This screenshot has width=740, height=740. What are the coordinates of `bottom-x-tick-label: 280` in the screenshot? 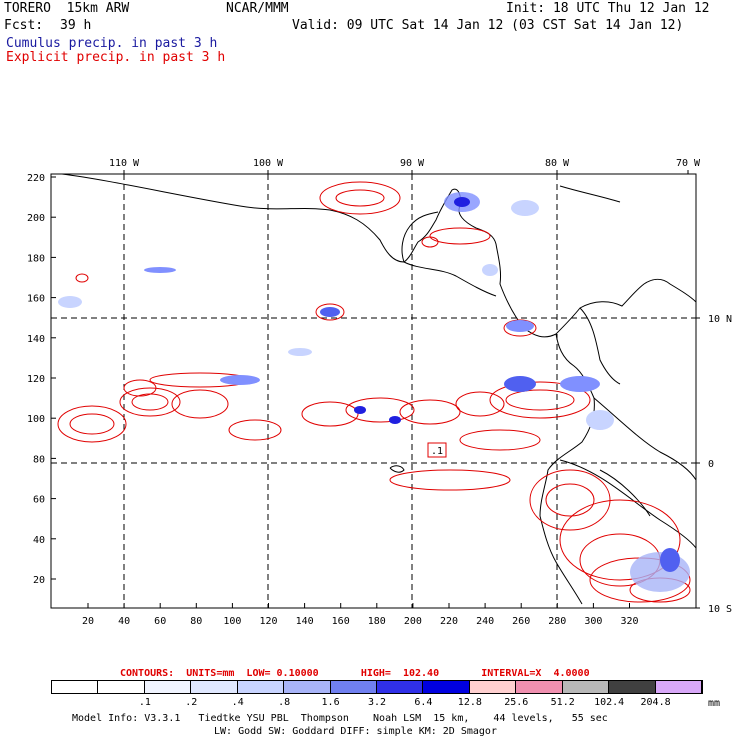 It's located at (557, 621).